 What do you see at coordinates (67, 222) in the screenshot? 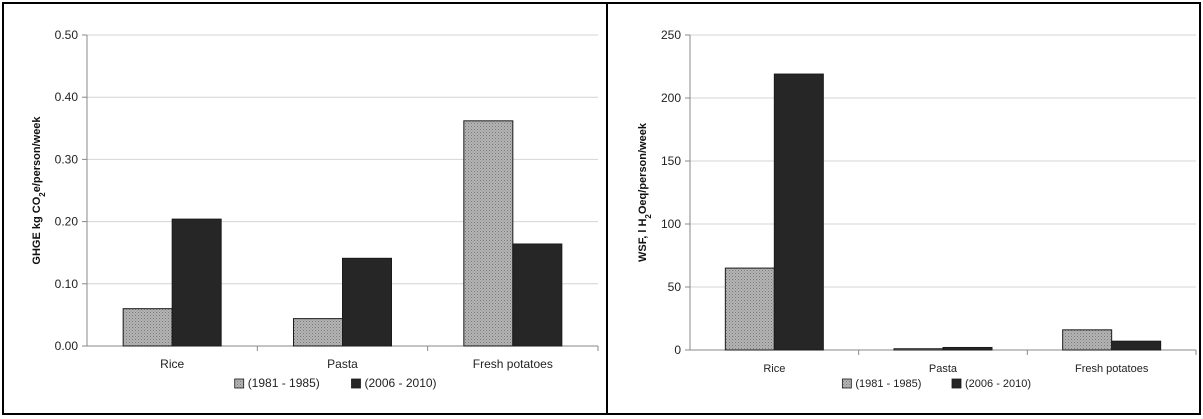
I see `y-tick-label: 0.20` at bounding box center [67, 222].